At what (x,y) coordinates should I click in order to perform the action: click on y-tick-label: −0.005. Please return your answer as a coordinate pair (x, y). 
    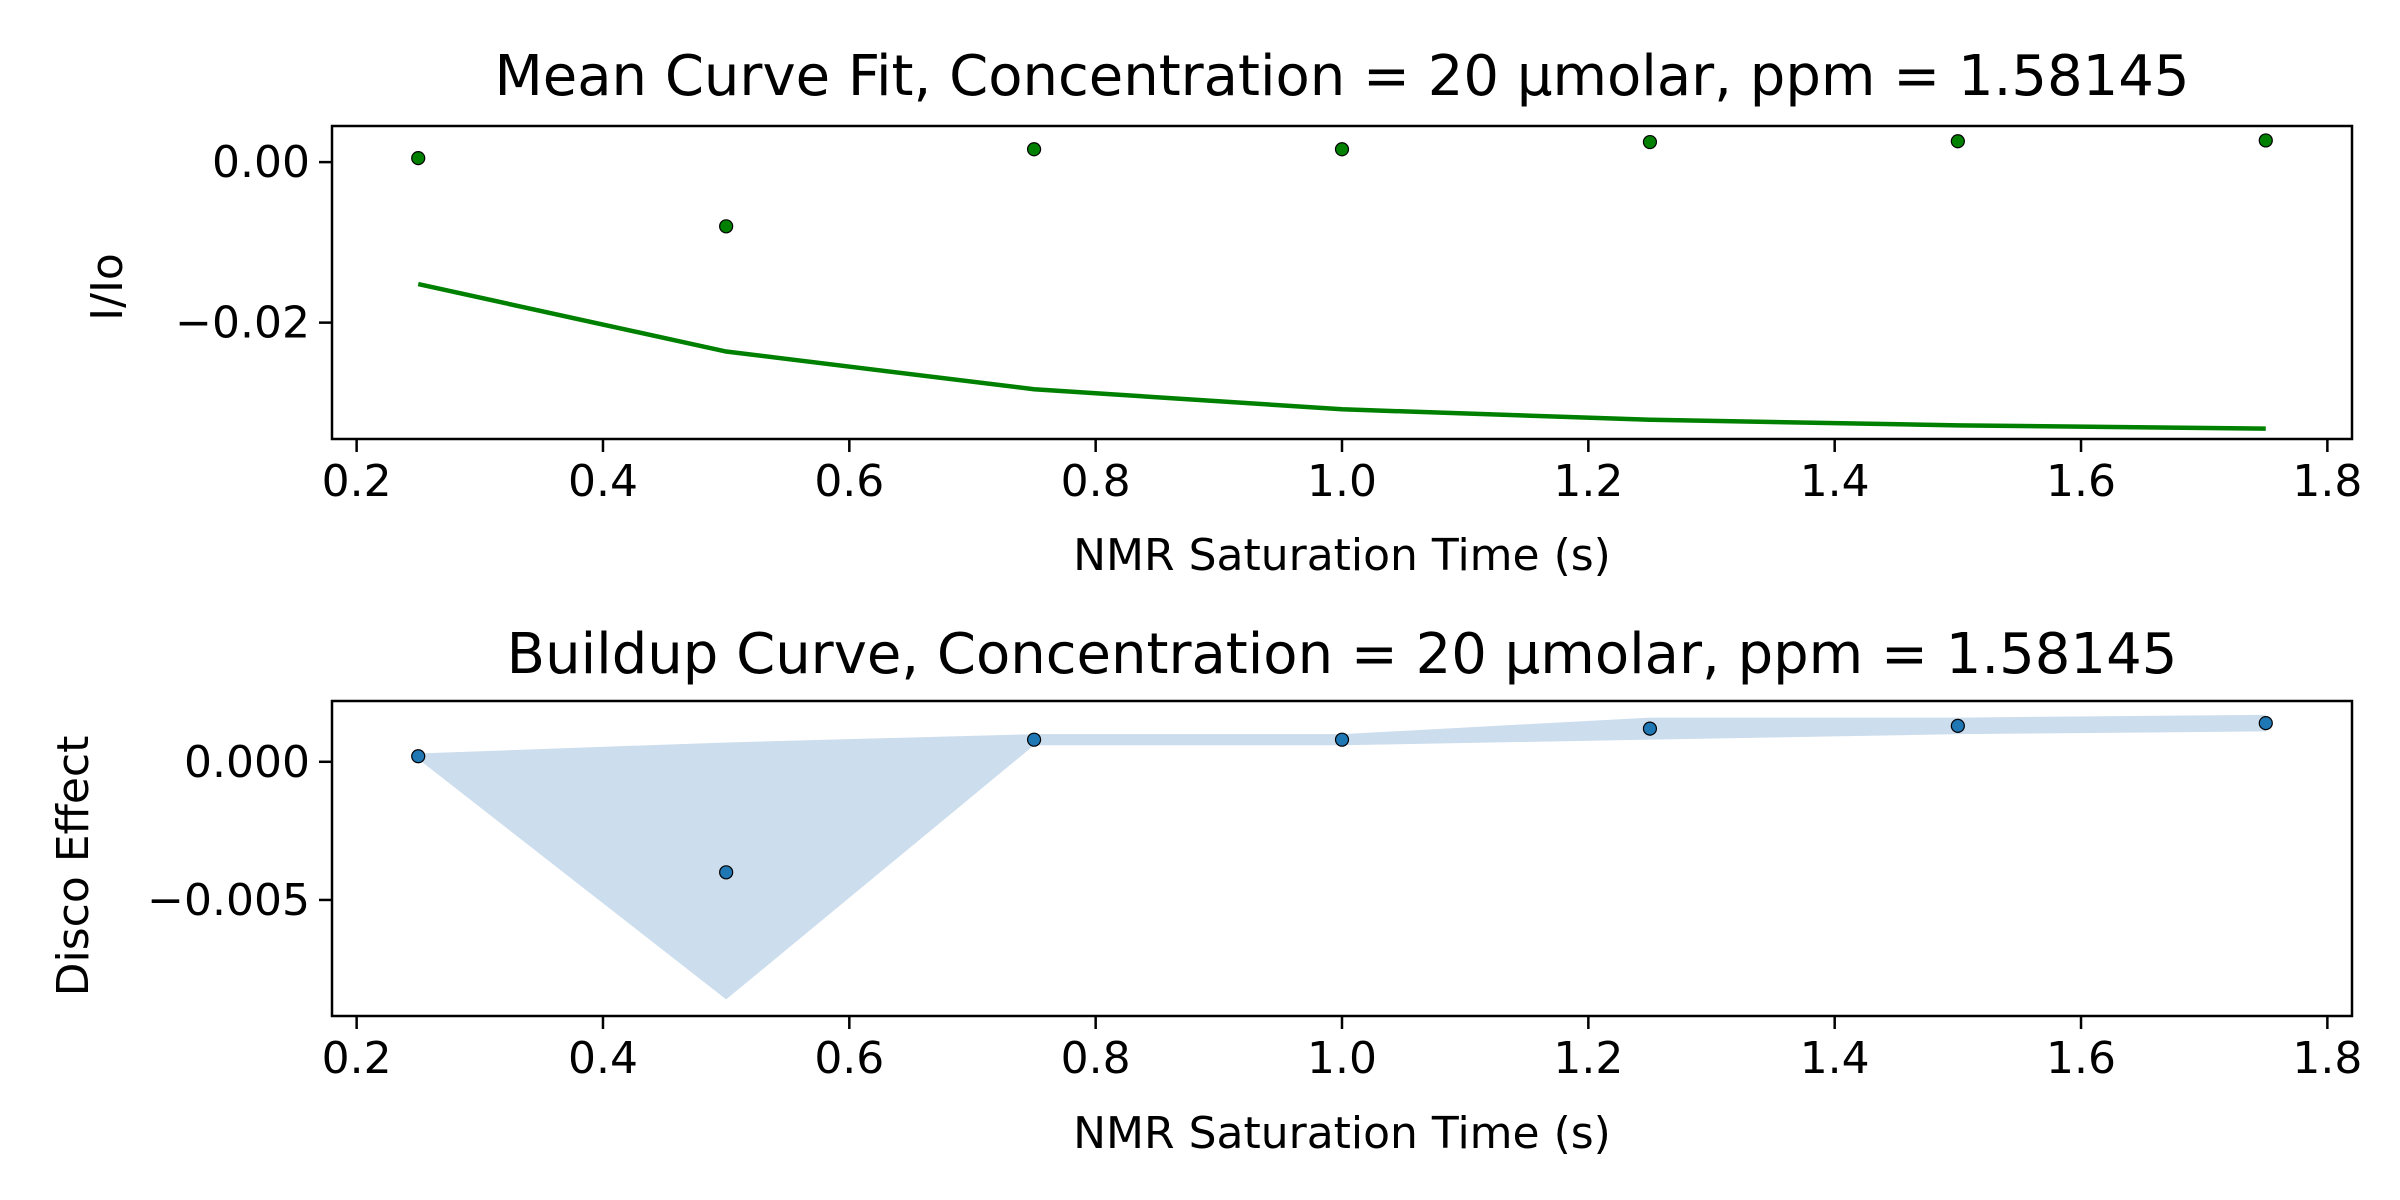
    Looking at the image, I should click on (228, 900).